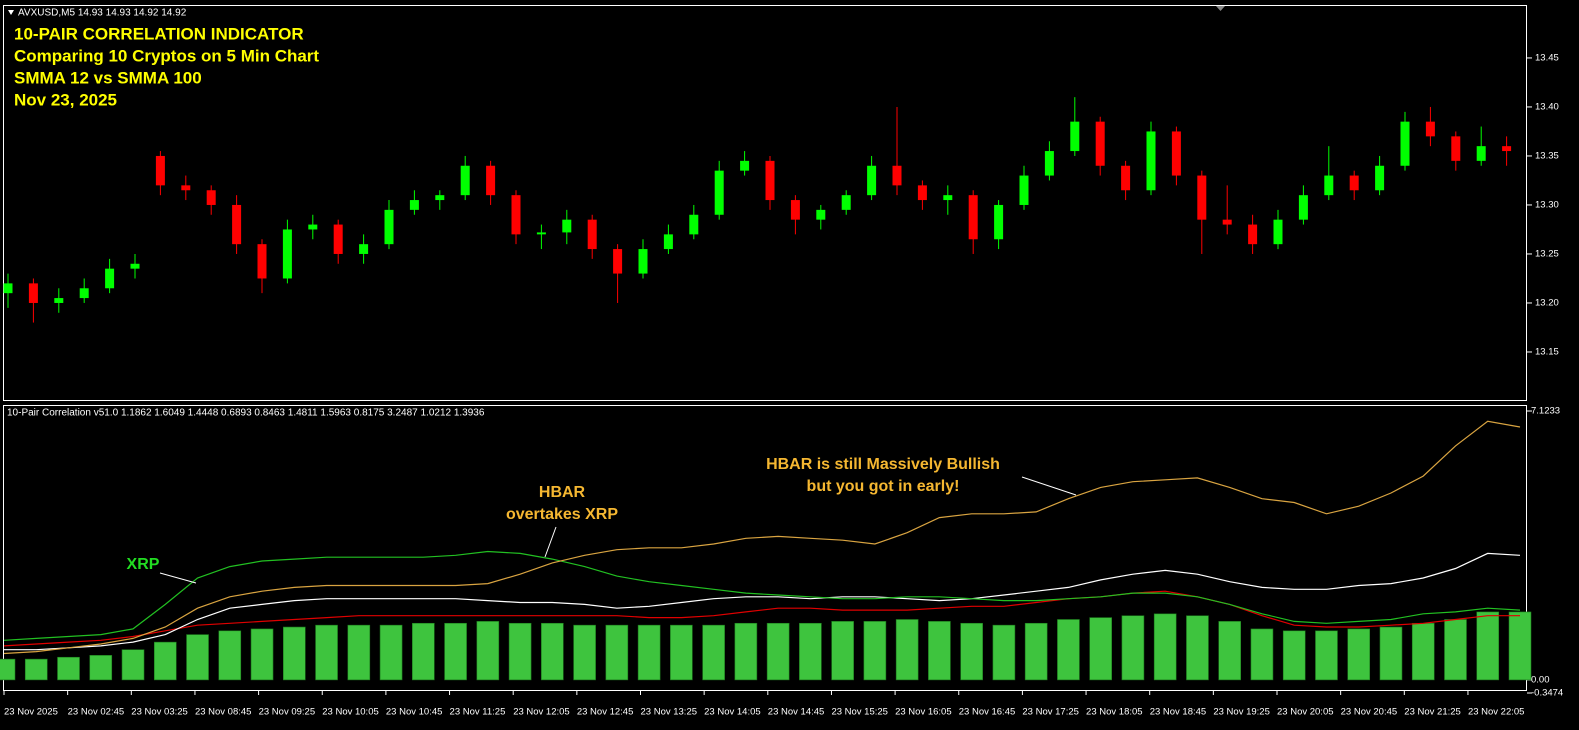 The height and width of the screenshot is (730, 1579). I want to click on y-tick-label: 13.40, so click(1547, 106).